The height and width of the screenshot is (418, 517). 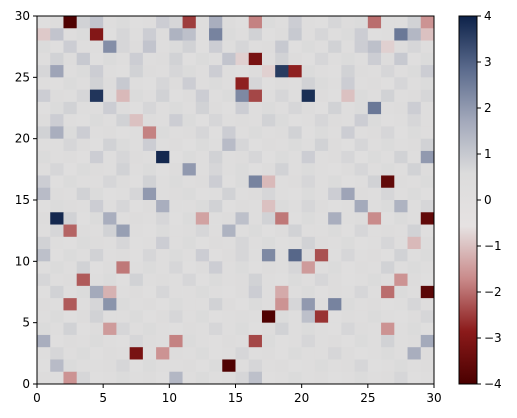 What do you see at coordinates (103, 398) in the screenshot?
I see `x-tick-label: 5` at bounding box center [103, 398].